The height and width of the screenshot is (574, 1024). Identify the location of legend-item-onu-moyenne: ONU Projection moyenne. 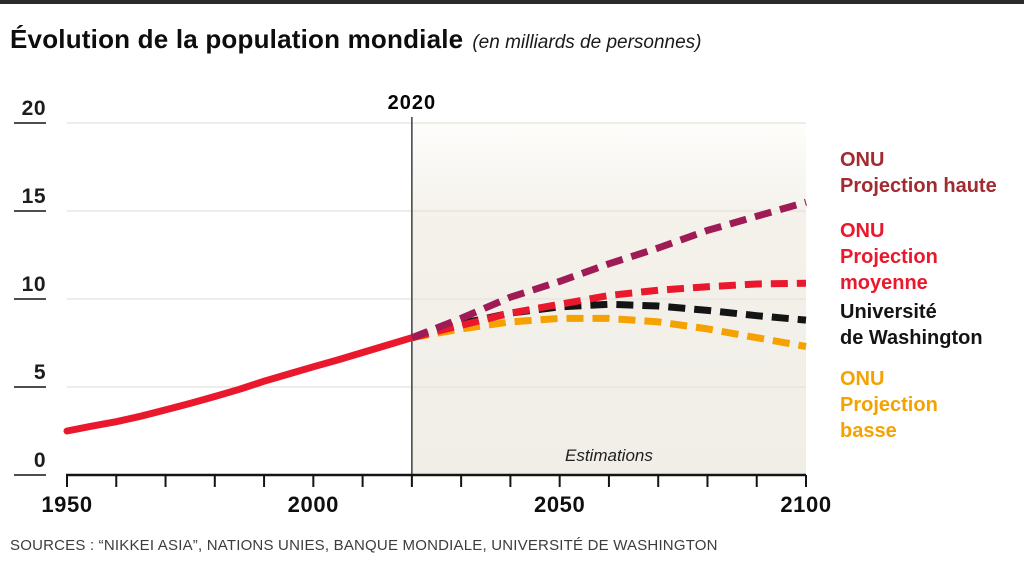
(889, 257).